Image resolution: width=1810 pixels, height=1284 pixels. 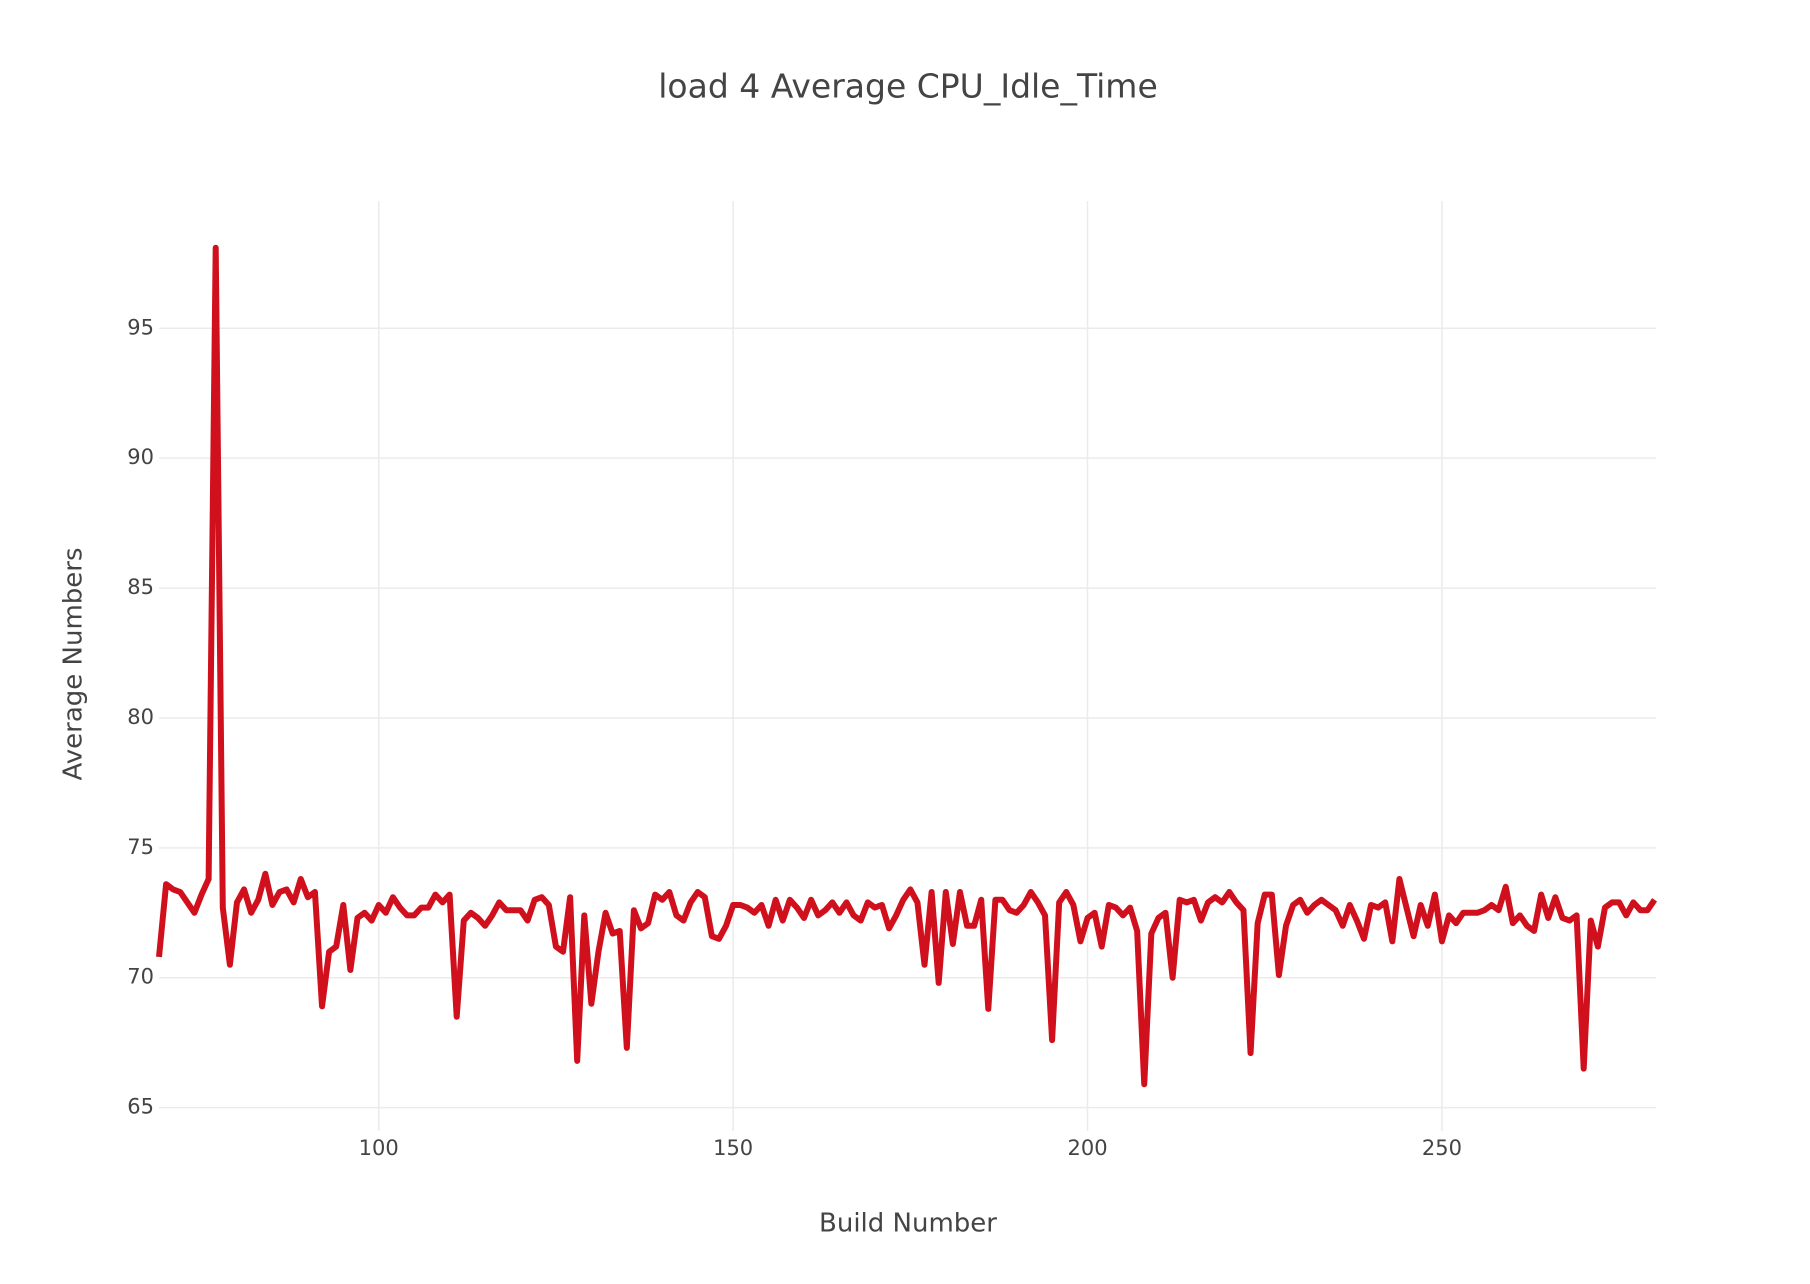 What do you see at coordinates (140, 327) in the screenshot?
I see `y-tick-label: 95` at bounding box center [140, 327].